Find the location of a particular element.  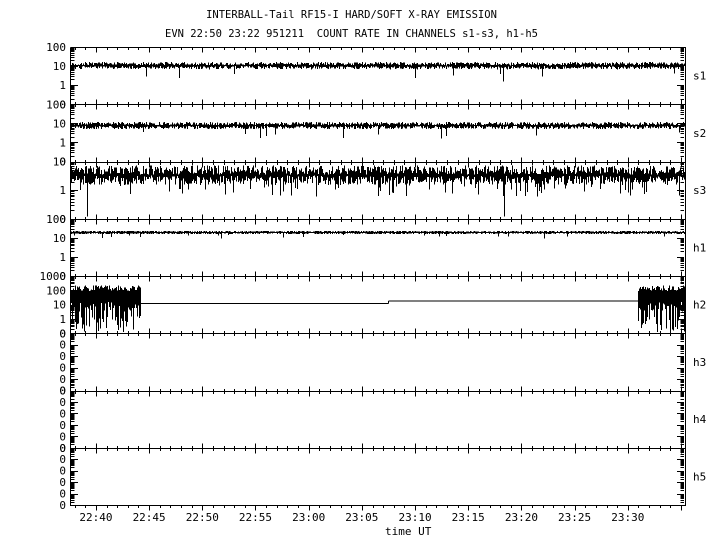

x-tick-label: 23:25 is located at coordinates (574, 517).